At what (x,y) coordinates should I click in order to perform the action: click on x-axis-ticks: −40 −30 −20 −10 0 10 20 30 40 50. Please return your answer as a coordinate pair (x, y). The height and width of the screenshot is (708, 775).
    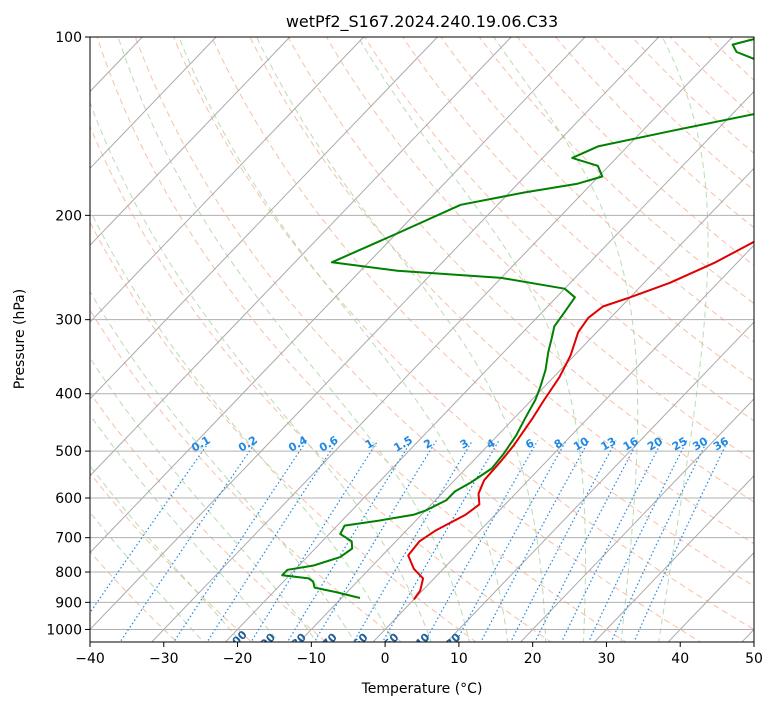
    Looking at the image, I should click on (419, 654).